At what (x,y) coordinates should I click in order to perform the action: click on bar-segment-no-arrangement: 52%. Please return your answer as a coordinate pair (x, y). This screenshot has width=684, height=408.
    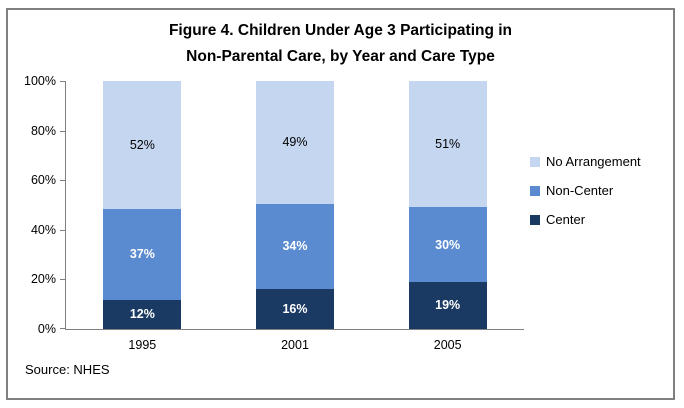
    Looking at the image, I should click on (142, 145).